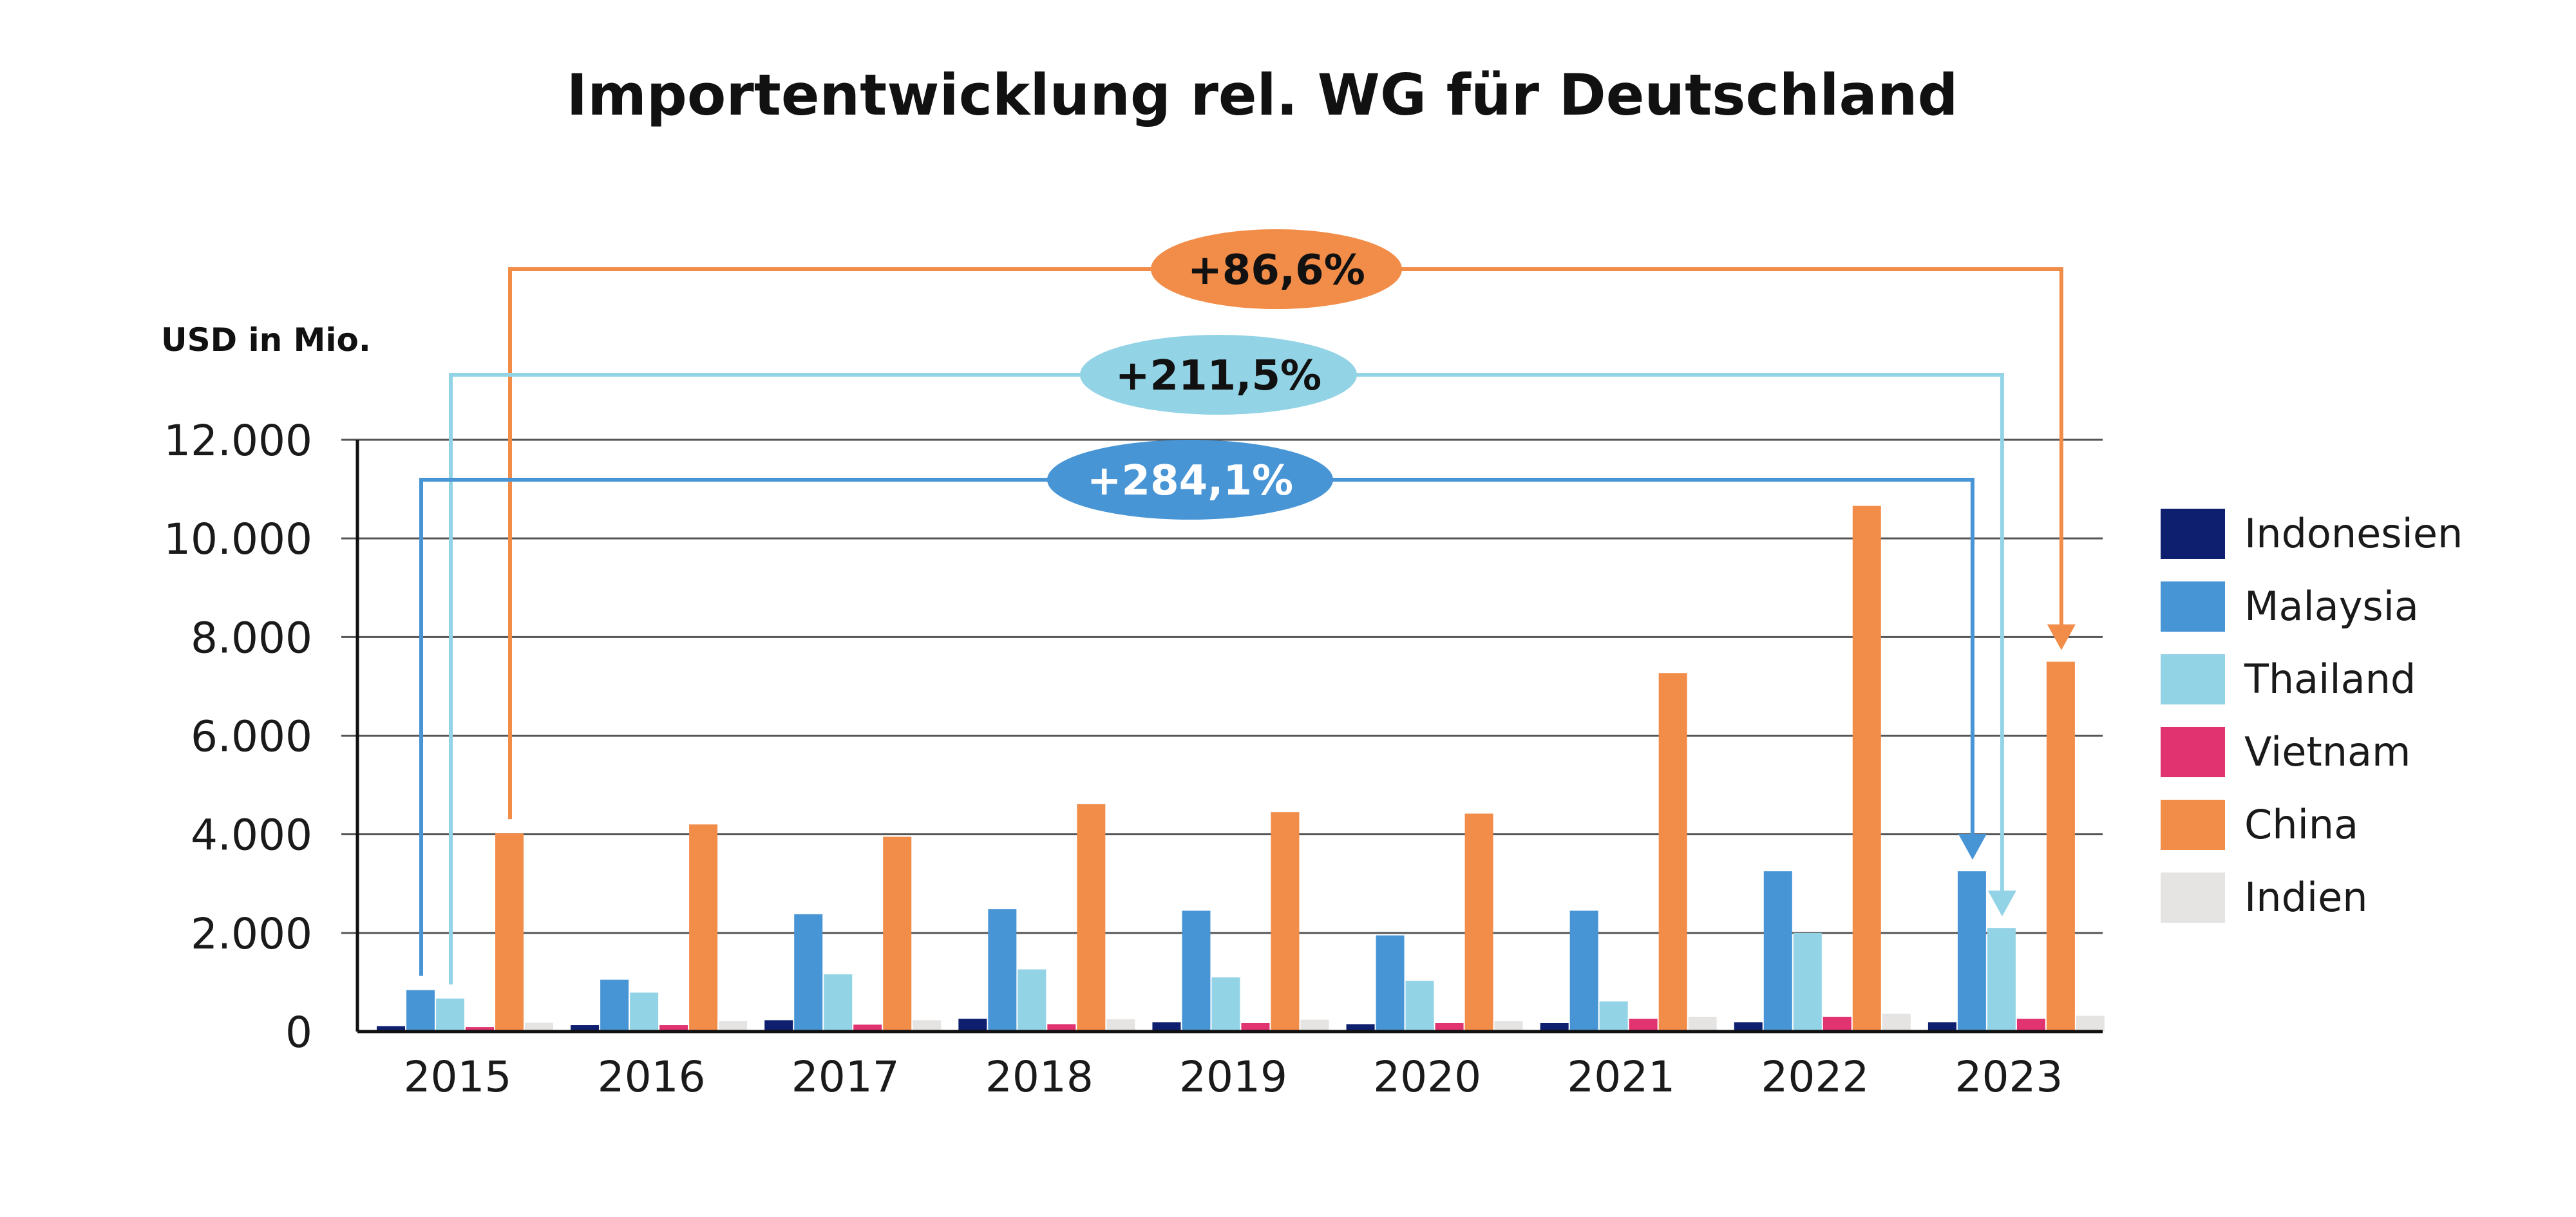 The image size is (2576, 1217). I want to click on badge-label-malaysia: +284,1%, so click(1190, 481).